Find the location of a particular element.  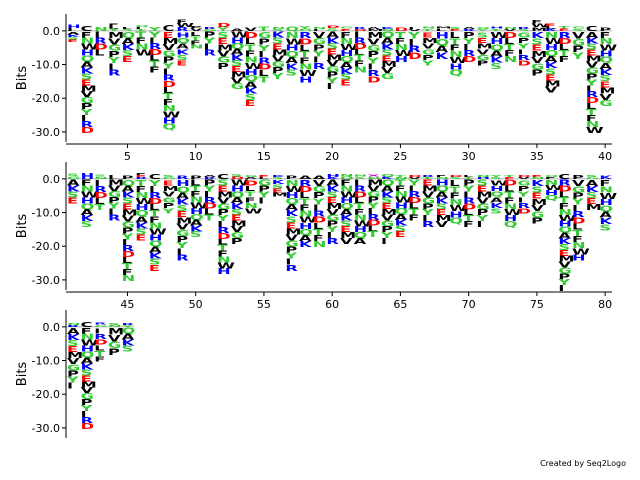

y-axis-title: Bits is located at coordinates (22, 374).